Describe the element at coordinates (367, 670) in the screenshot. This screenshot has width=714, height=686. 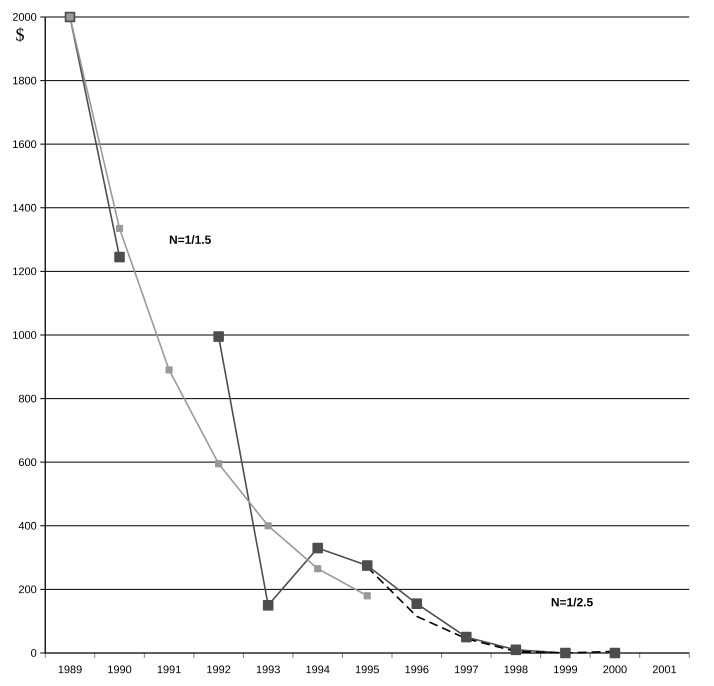
I see `x-tick-label: 1995` at that location.